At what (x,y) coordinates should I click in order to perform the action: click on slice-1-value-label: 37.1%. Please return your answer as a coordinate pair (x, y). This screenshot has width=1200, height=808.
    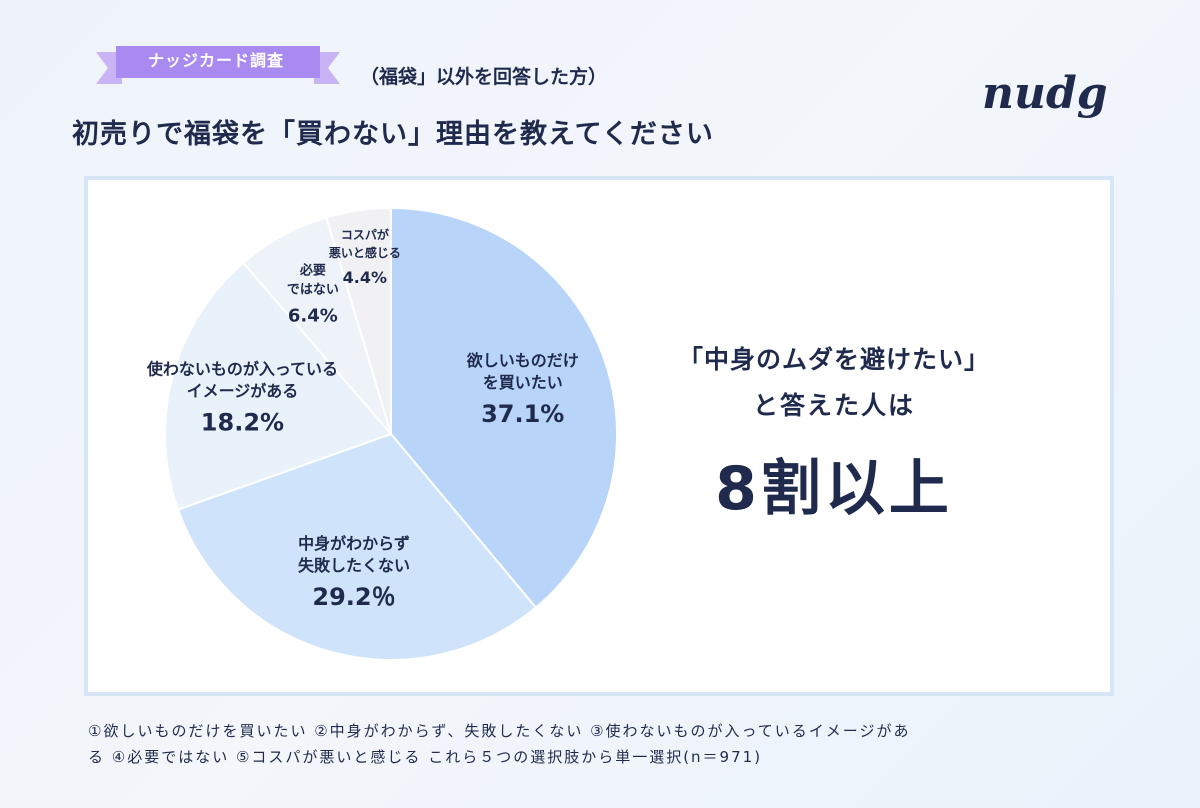
    Looking at the image, I should click on (522, 414).